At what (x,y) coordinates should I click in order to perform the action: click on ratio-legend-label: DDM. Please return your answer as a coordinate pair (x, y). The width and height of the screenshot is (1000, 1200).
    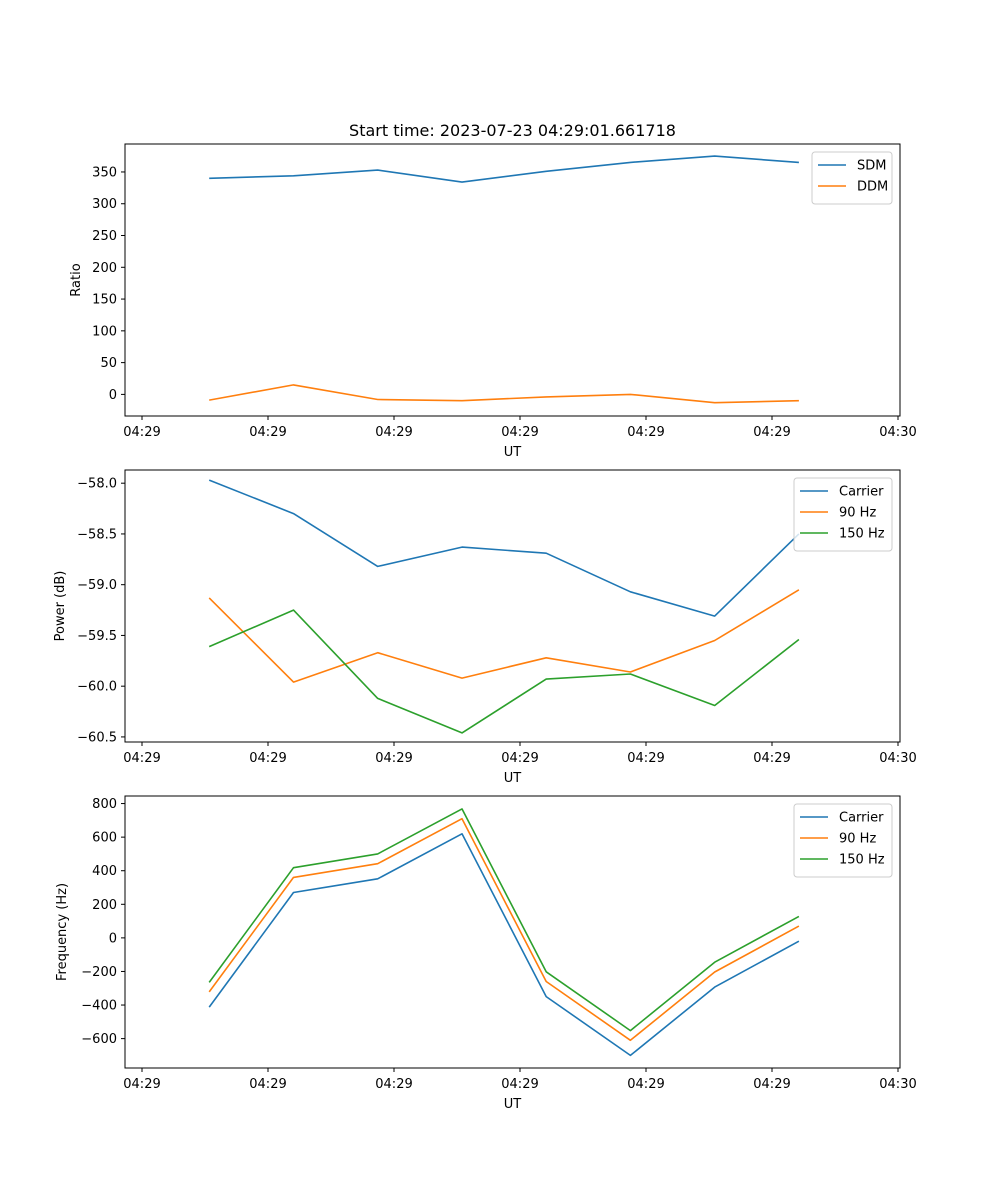
    Looking at the image, I should click on (872, 187).